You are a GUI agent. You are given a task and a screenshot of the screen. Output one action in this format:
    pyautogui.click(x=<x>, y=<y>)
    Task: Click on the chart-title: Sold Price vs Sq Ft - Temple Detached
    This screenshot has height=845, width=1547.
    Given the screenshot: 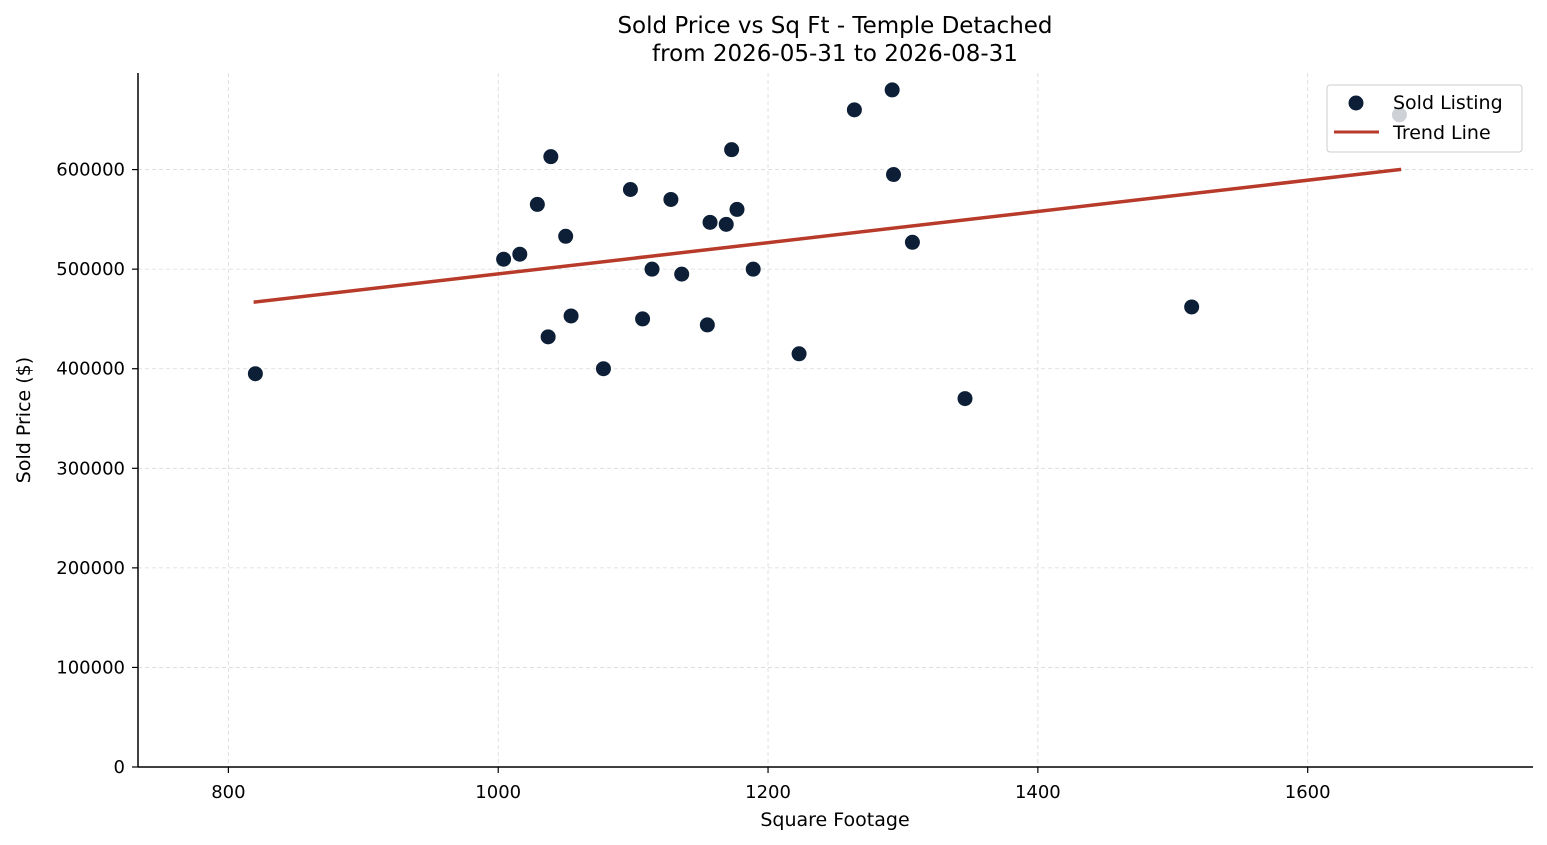 What is the action you would take?
    pyautogui.click(x=834, y=26)
    